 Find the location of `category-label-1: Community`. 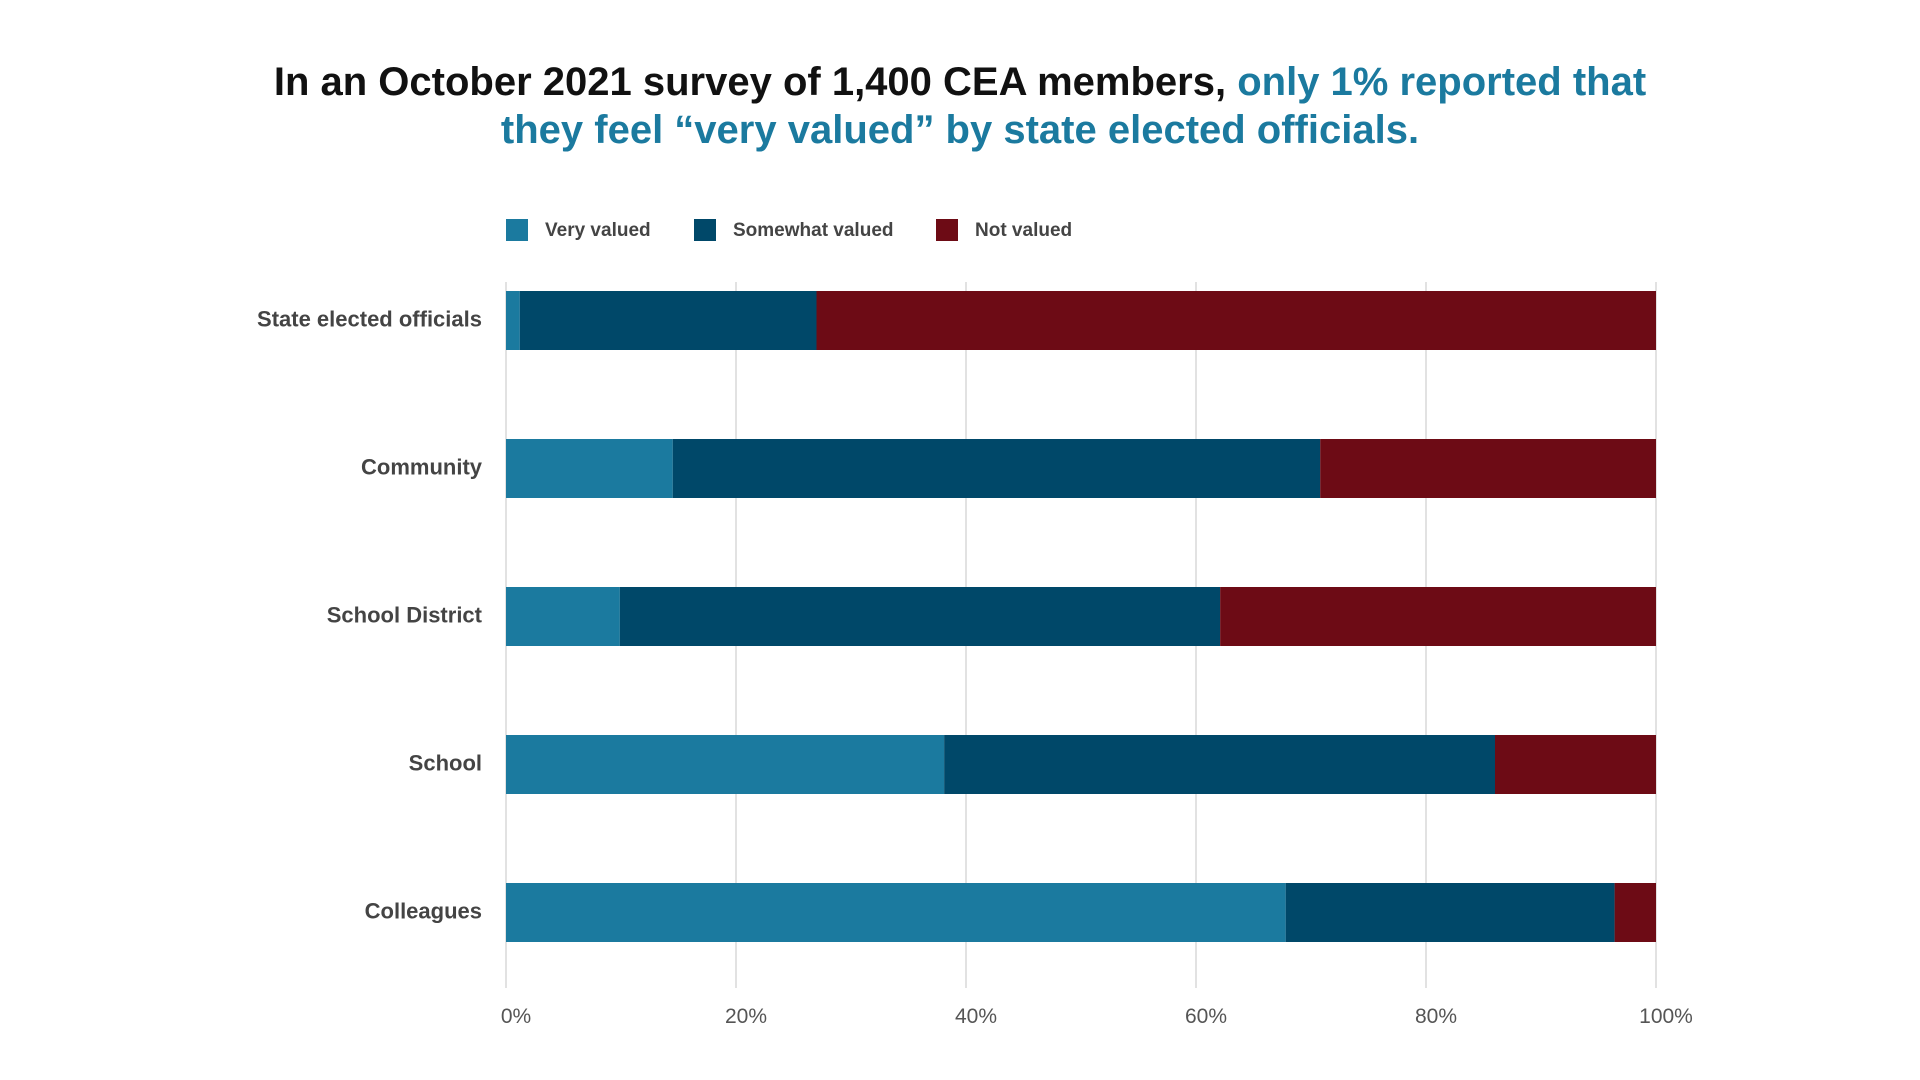

category-label-1: Community is located at coordinates (422, 466).